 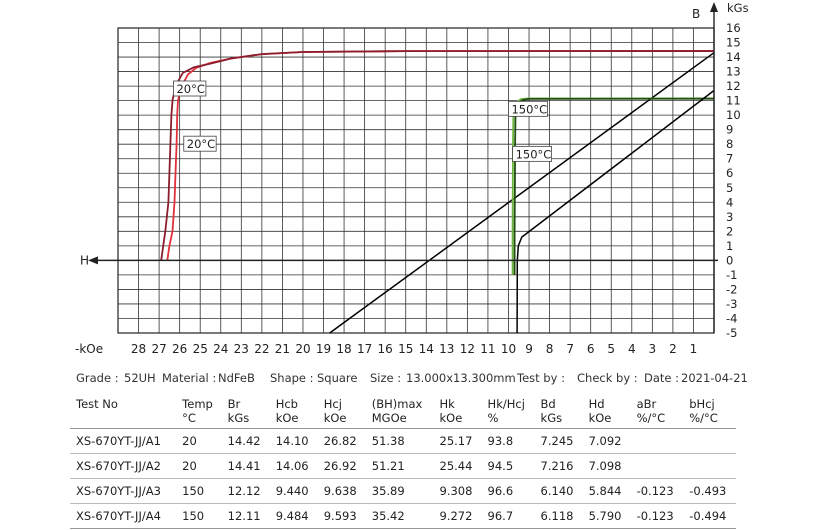 I want to click on temperature-label: 150°C, so click(x=529, y=109).